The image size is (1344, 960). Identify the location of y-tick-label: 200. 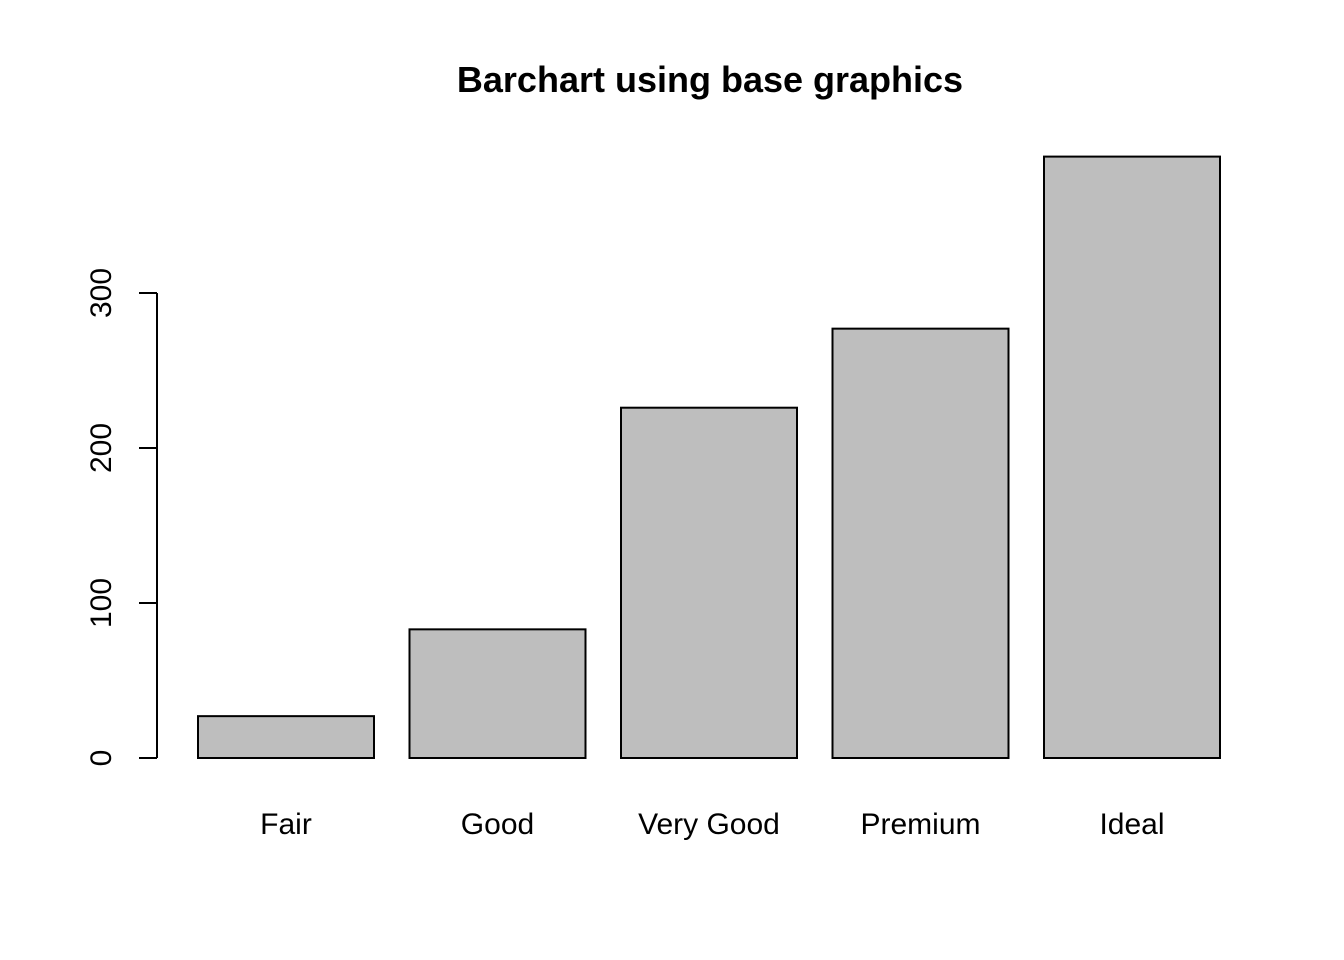
(101, 448).